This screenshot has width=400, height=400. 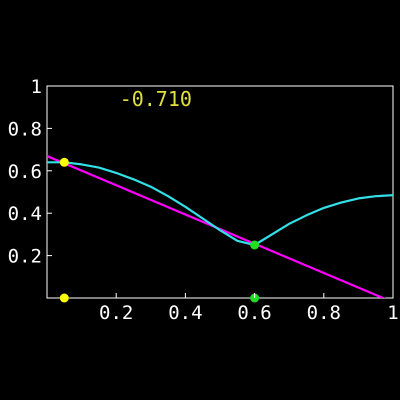 What do you see at coordinates (185, 313) in the screenshot?
I see `x-tick-label: 0.4` at bounding box center [185, 313].